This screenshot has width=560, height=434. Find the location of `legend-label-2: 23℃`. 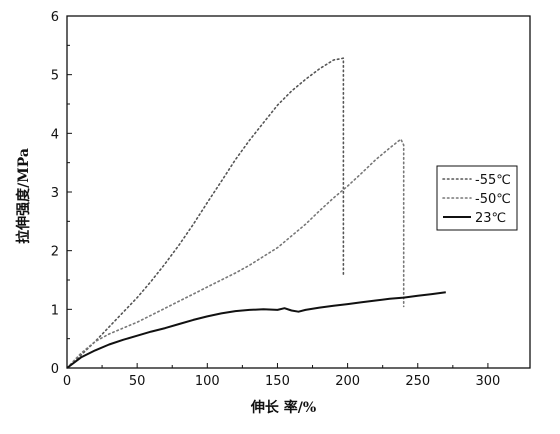

legend-label-2: 23℃ is located at coordinates (490, 218).